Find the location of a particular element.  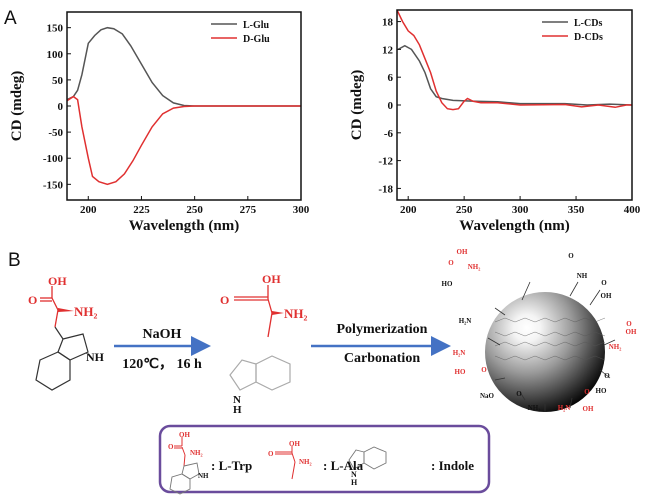

step-polymerization: Polymerization is located at coordinates (382, 329).